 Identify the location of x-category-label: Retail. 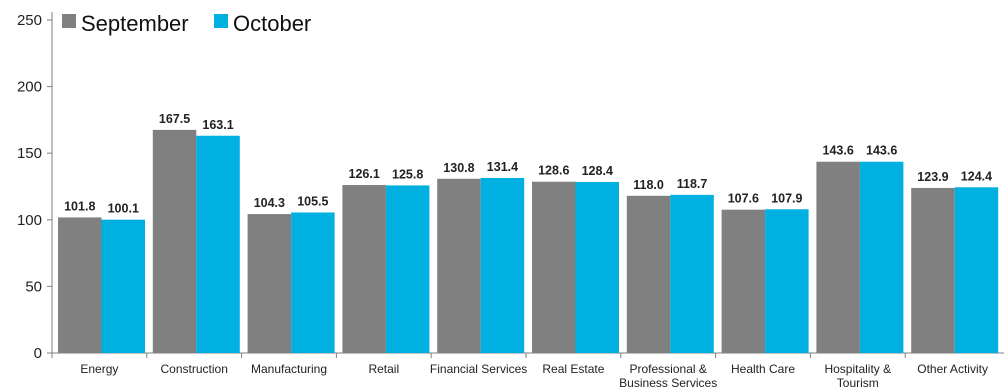
(383, 369).